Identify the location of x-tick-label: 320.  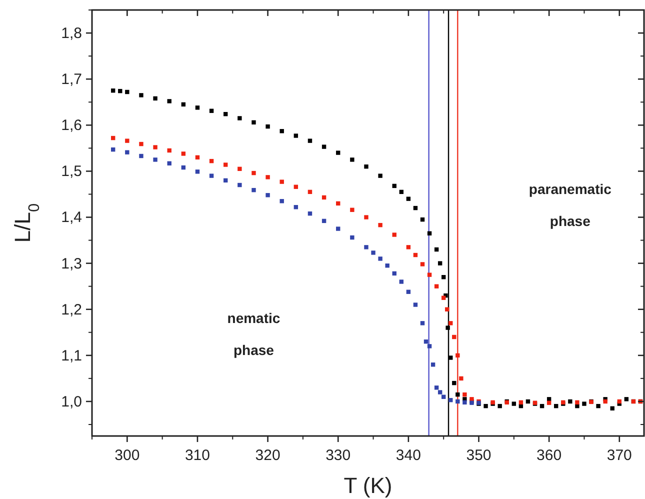
(267, 455).